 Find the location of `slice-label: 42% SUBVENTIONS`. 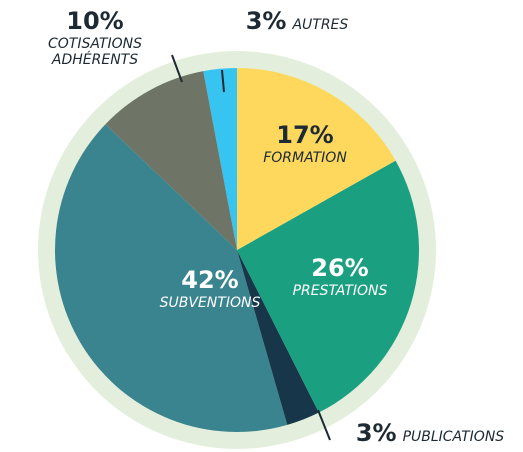

slice-label: 42% SUBVENTIONS is located at coordinates (210, 288).